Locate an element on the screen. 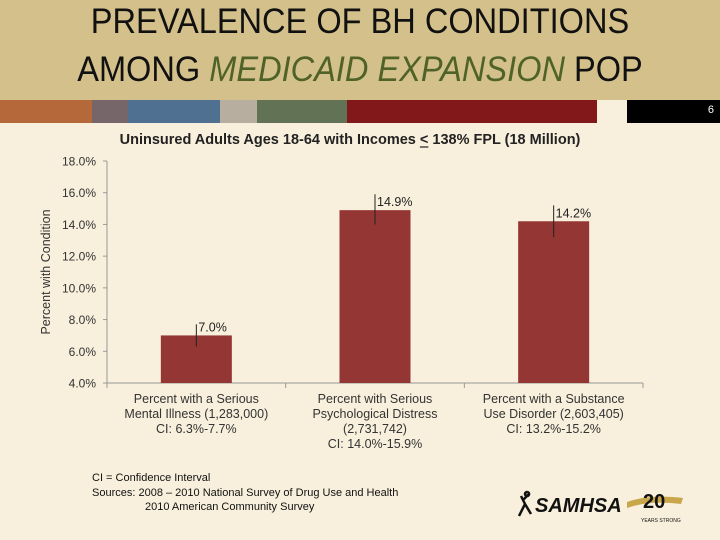 This screenshot has width=720, height=540. category-label: CI: 6.3%-7.7% is located at coordinates (196, 429).